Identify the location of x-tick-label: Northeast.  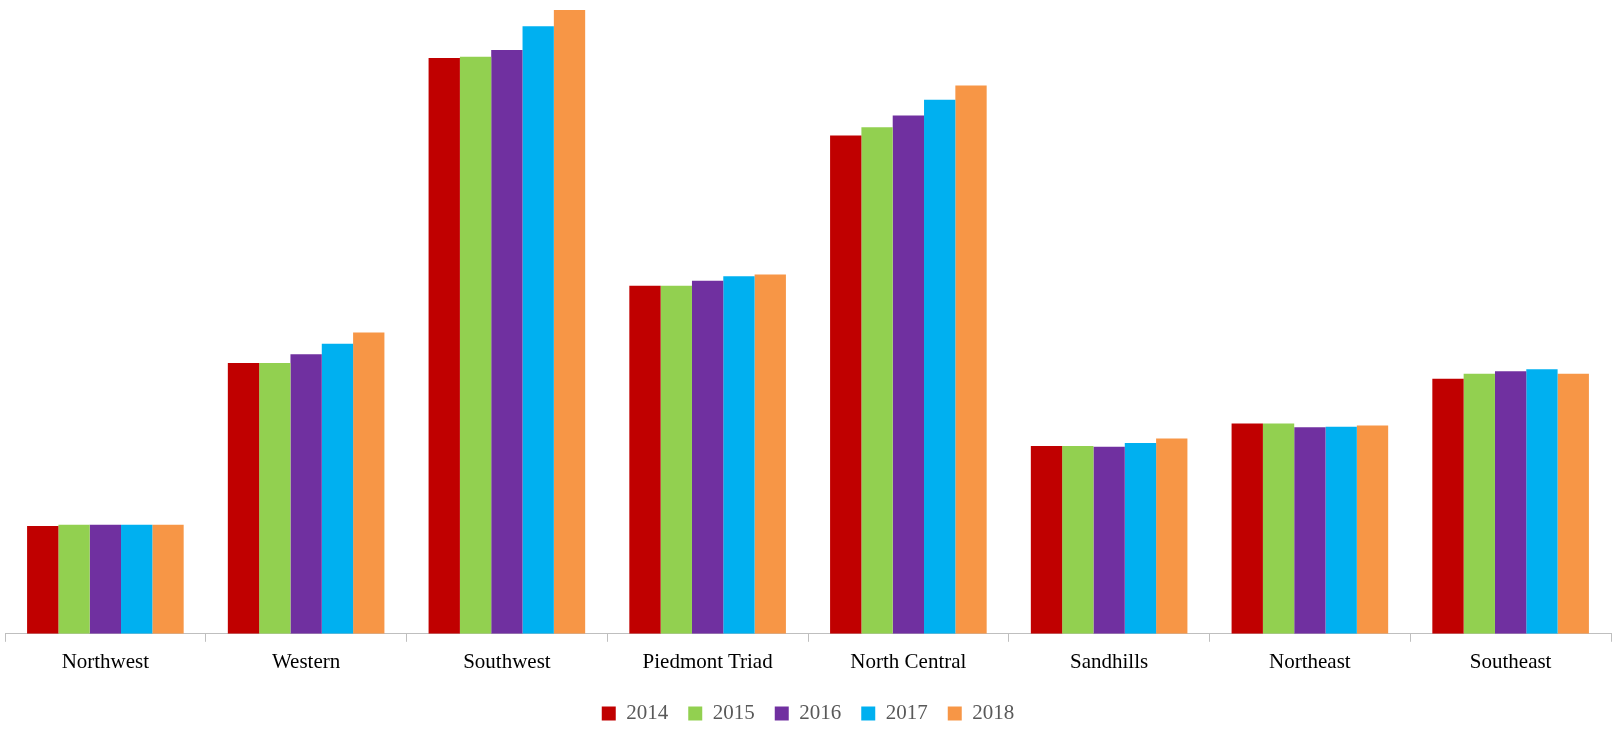
(1310, 660).